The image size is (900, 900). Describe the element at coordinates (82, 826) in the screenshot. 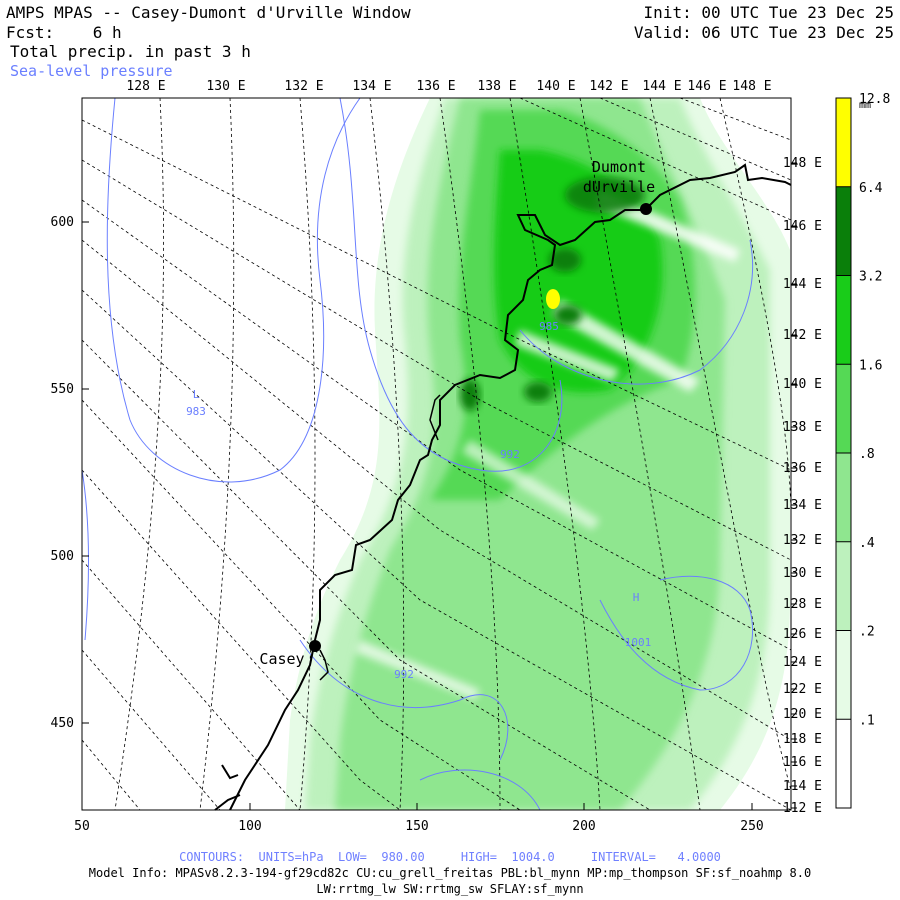

I see `x-tick-label: 50` at that location.